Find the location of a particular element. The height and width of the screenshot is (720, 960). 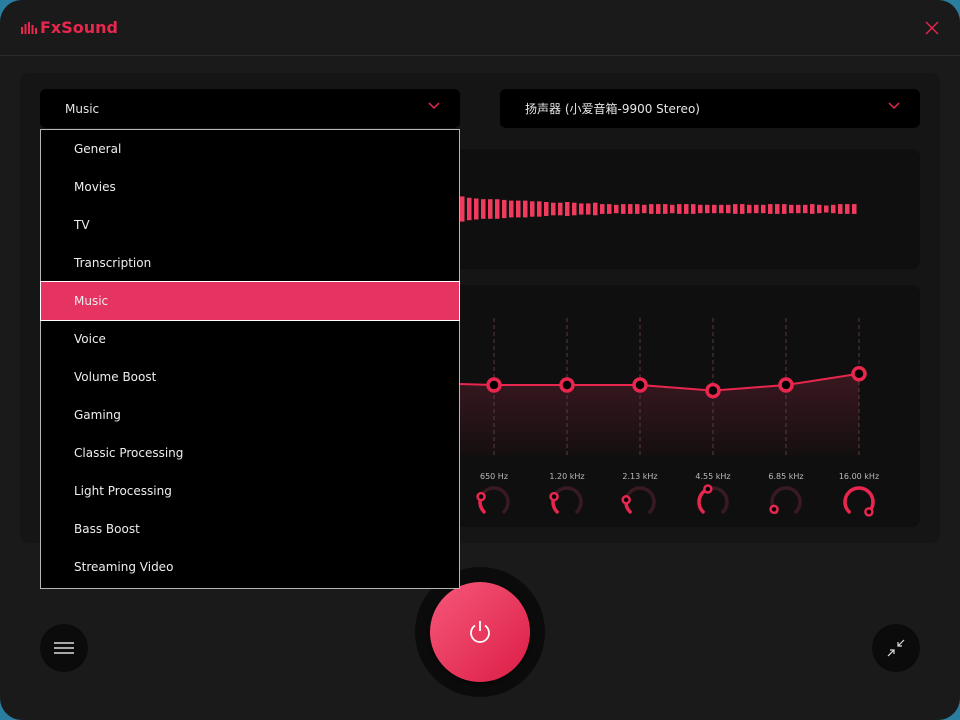

preset-option: Light Processing is located at coordinates (123, 491).